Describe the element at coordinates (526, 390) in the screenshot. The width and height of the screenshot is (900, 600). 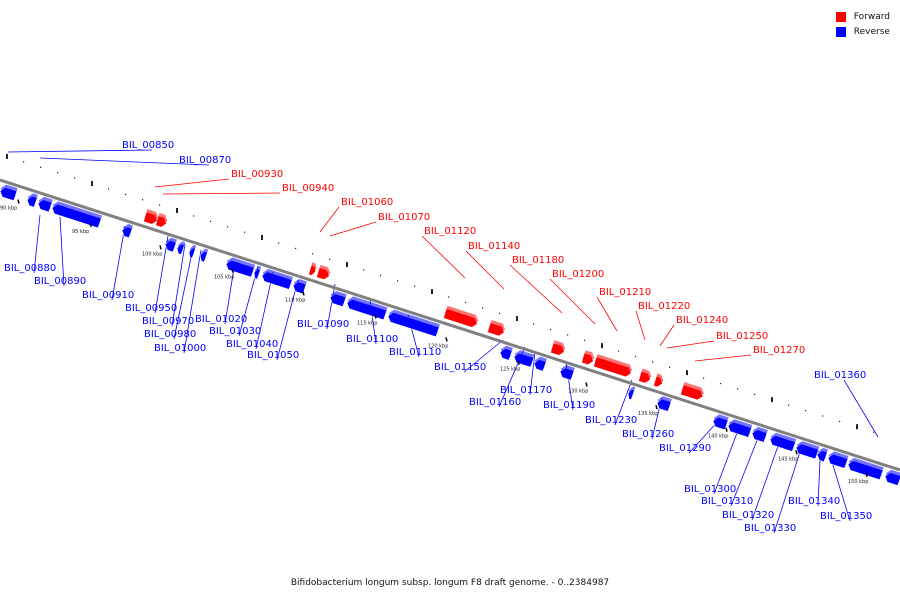
I see `gene-label-reverse: BIL_01170` at that location.